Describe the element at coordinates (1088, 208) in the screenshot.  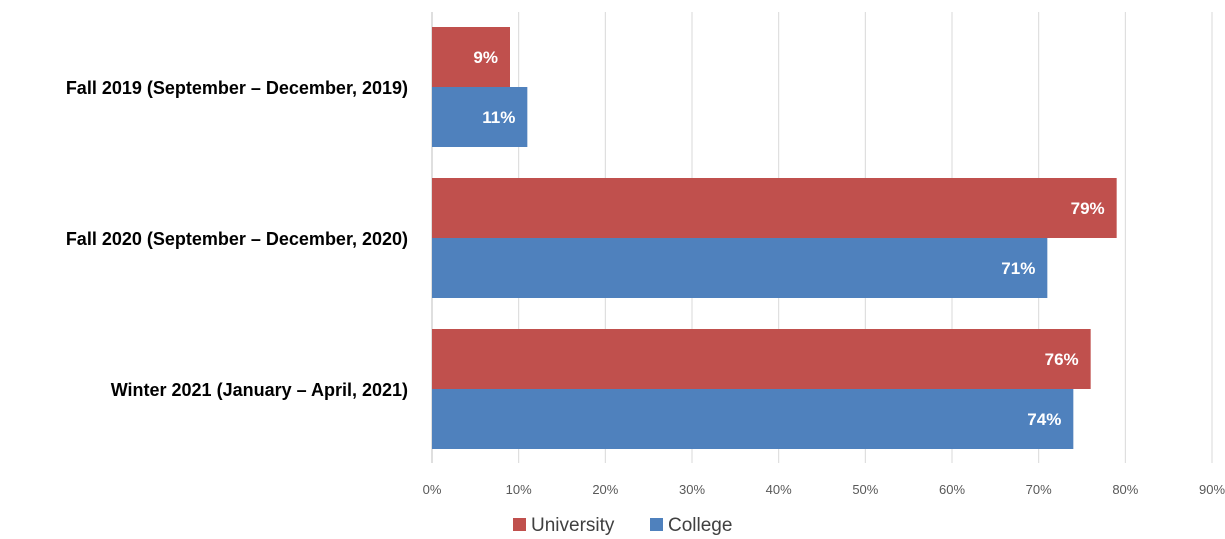
I see `data-label: 79%` at that location.